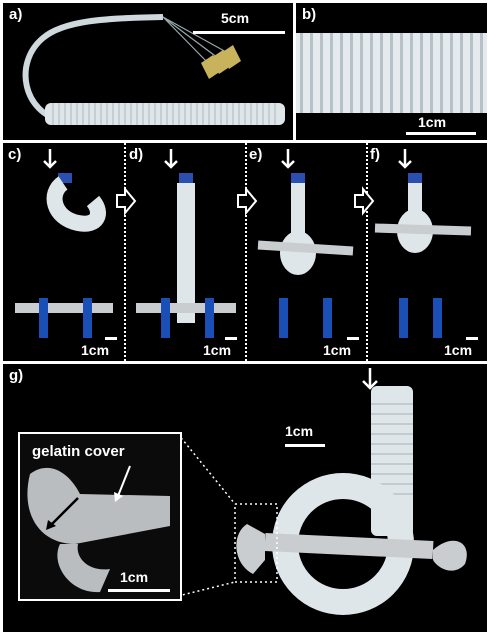 This screenshot has width=490, height=635. Describe the element at coordinates (99, 529) in the screenshot. I see `gelatin-wrench-closeup` at that location.